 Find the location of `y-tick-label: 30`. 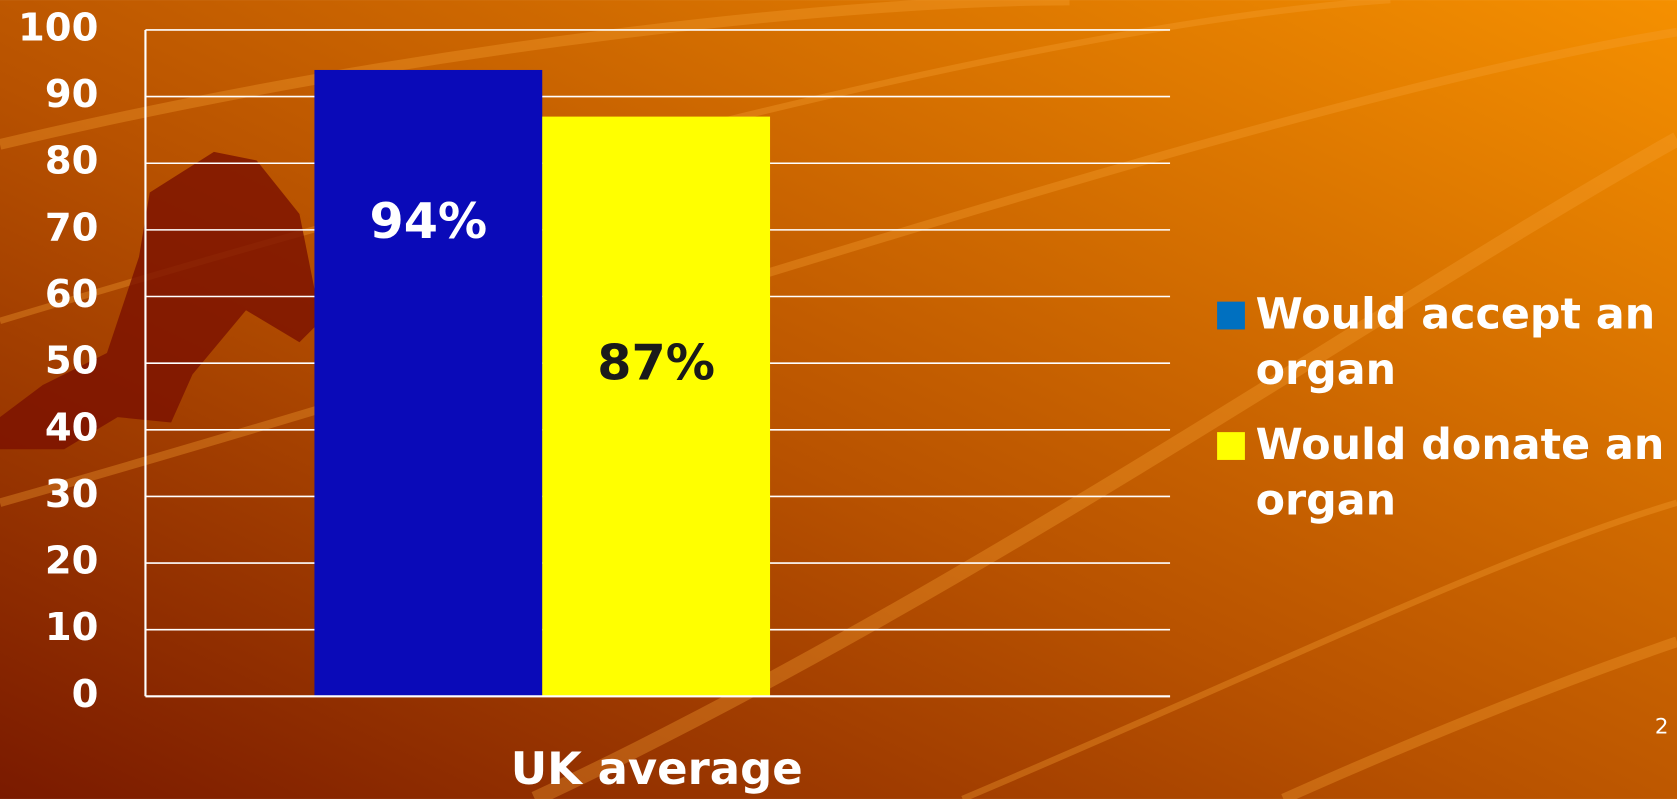

y-tick-label: 30 is located at coordinates (72, 494).